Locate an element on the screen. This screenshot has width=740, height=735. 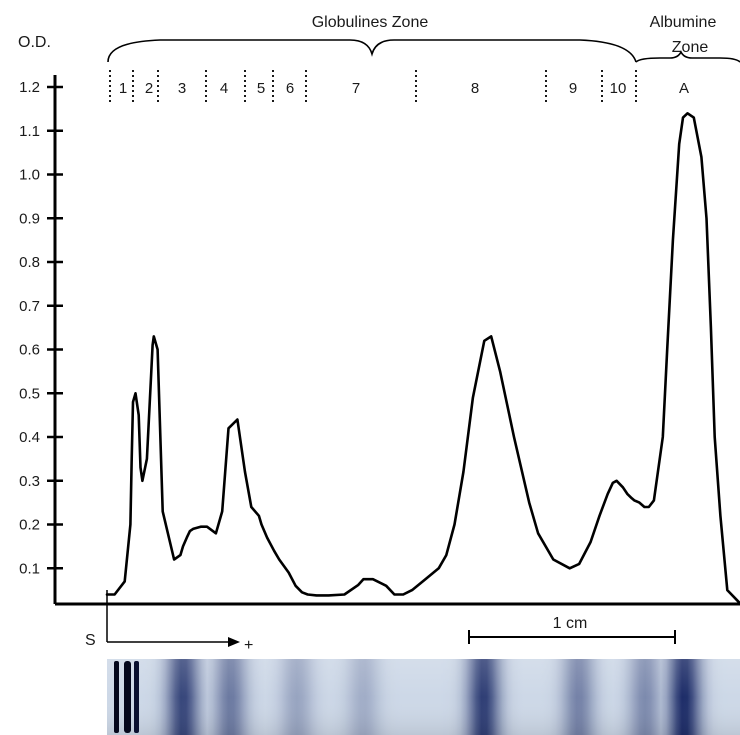
y-tick-label: 1.2 is located at coordinates (29, 87).